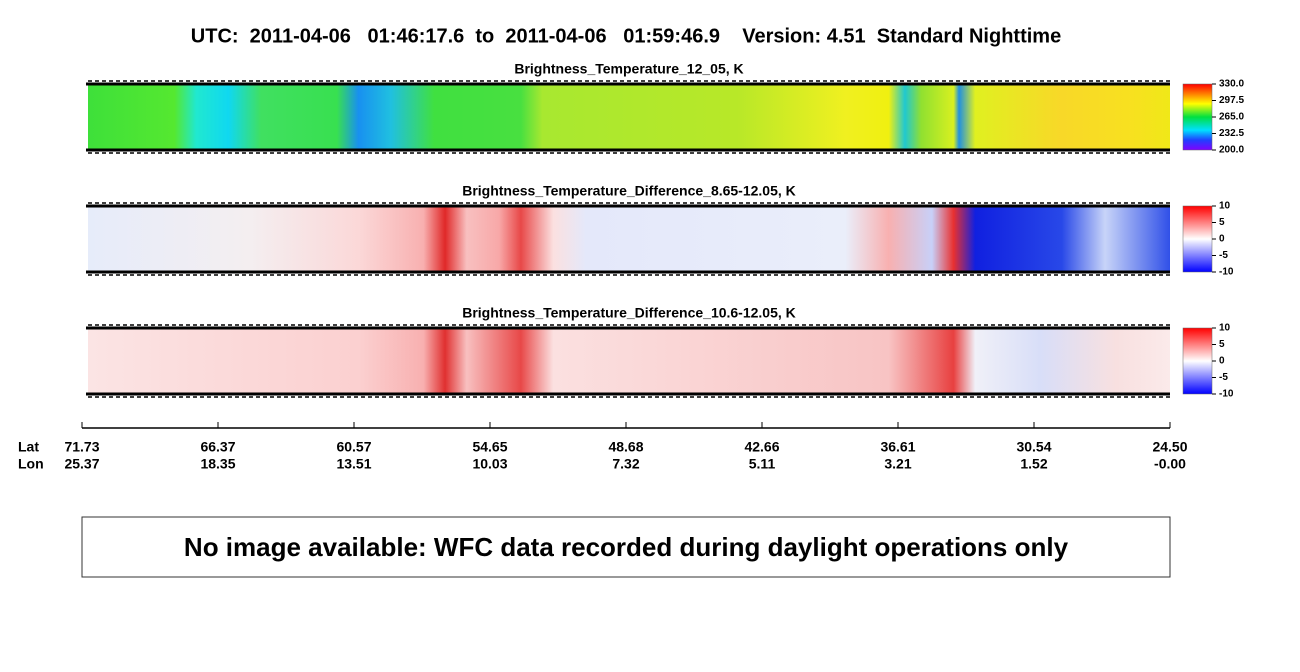 The image size is (1300, 672). What do you see at coordinates (81, 447) in the screenshot?
I see `lat-label: 71.73` at bounding box center [81, 447].